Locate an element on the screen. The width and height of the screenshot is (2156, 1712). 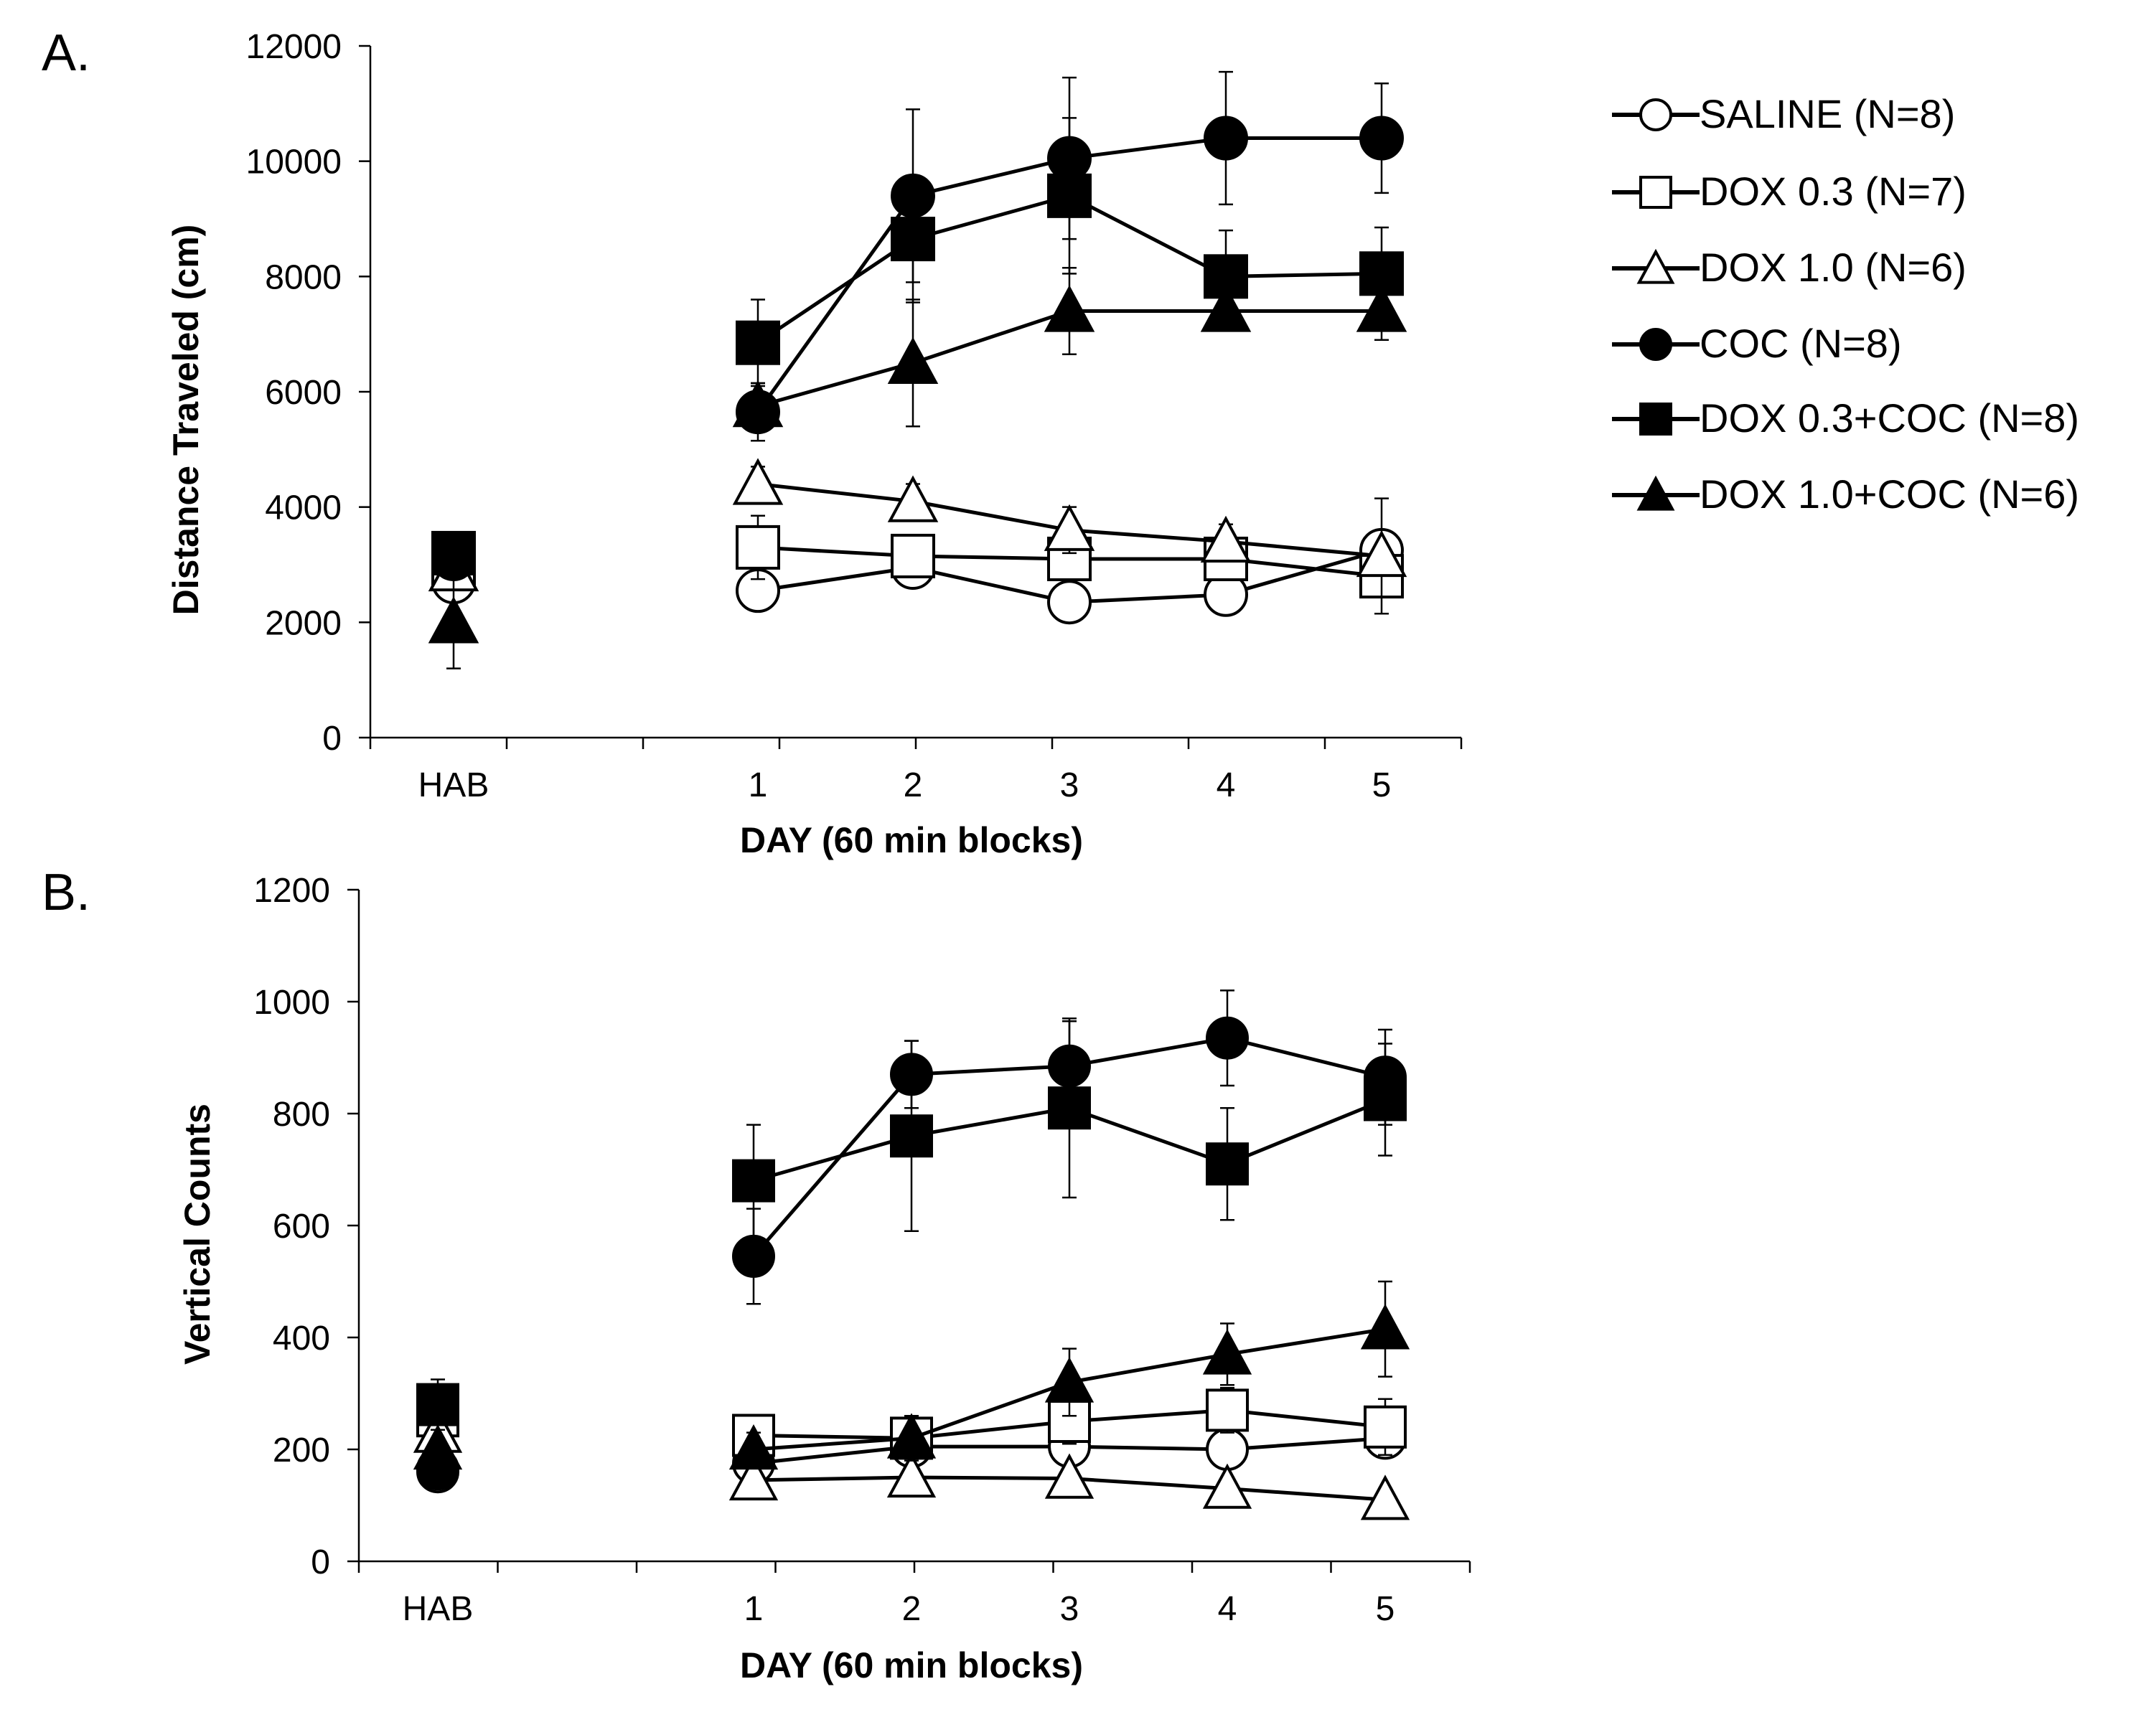
y-tick-label: 1200 is located at coordinates (291, 891).